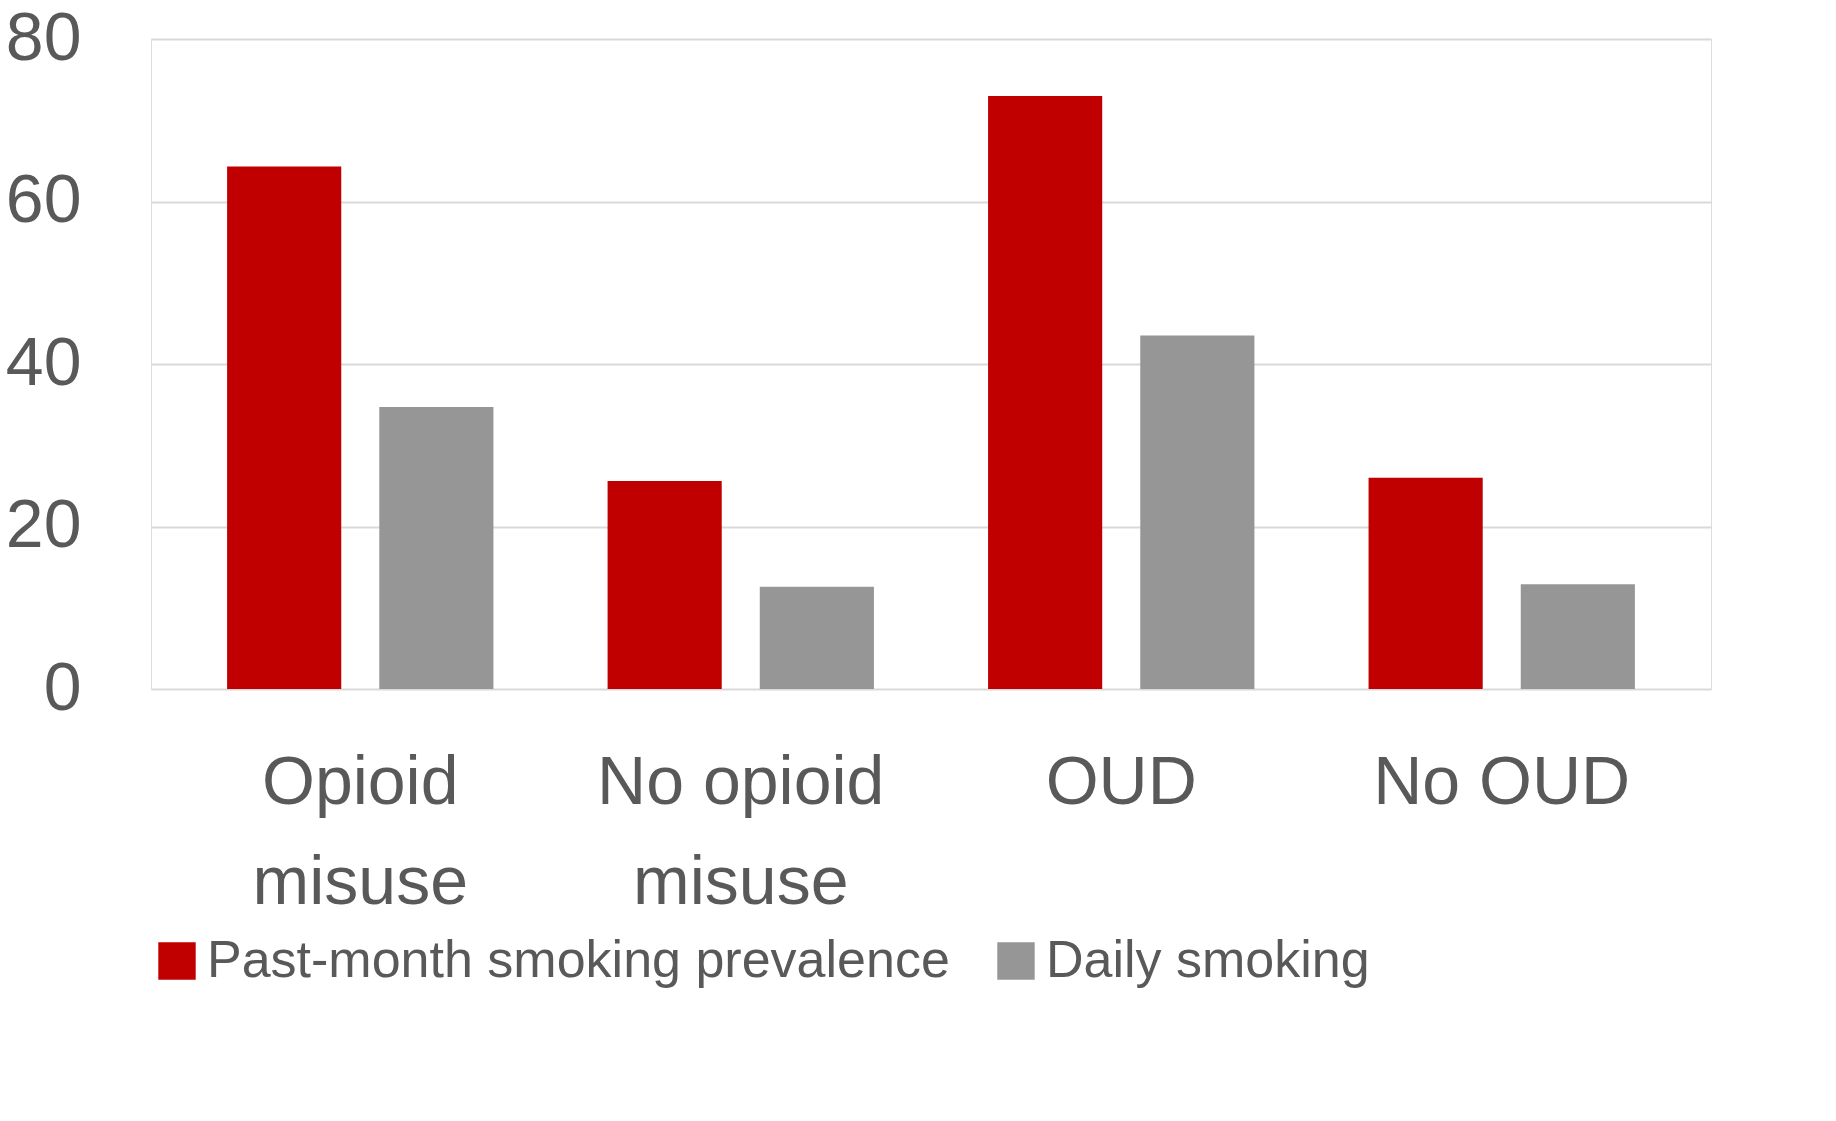  What do you see at coordinates (43, 37) in the screenshot?
I see `y-tick-label: 80` at bounding box center [43, 37].